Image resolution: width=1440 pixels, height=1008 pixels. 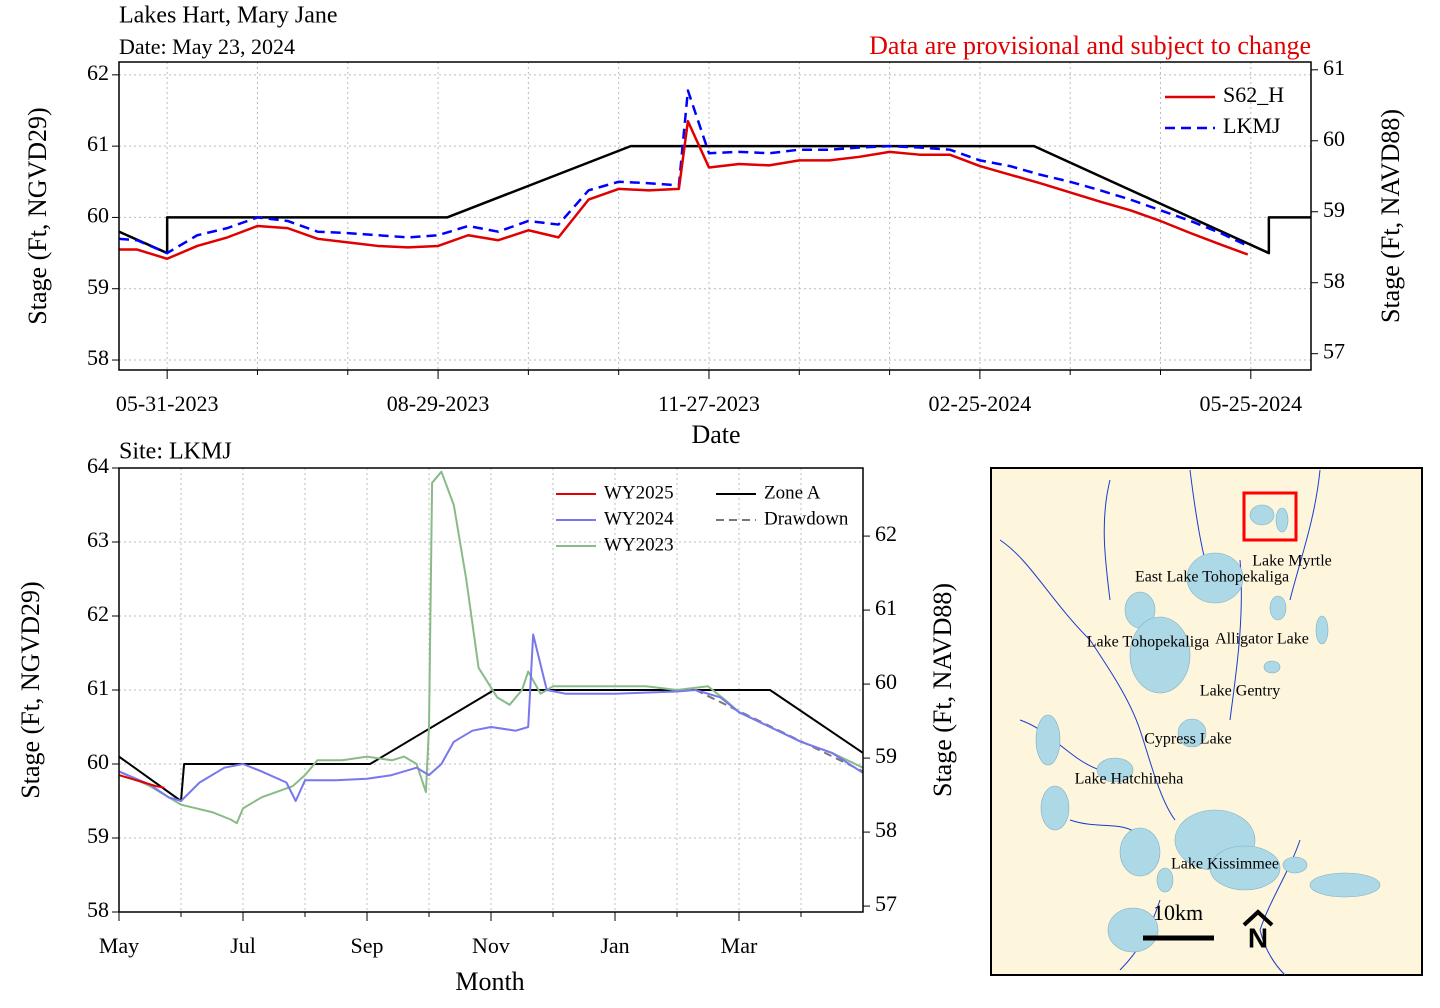 What do you see at coordinates (980, 403) in the screenshot?
I see `x-tick-label: 02-25-2024` at bounding box center [980, 403].